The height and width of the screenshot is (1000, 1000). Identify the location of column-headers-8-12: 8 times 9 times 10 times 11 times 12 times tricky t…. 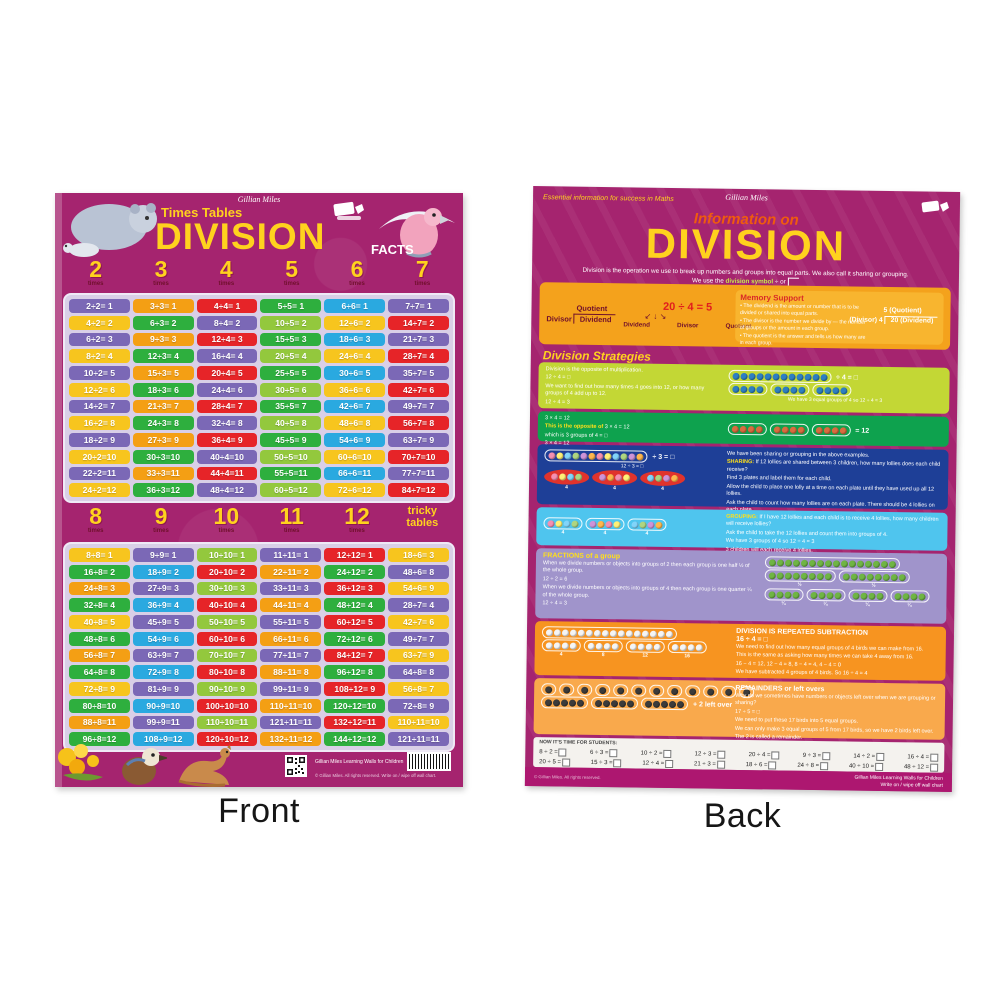
(259, 519).